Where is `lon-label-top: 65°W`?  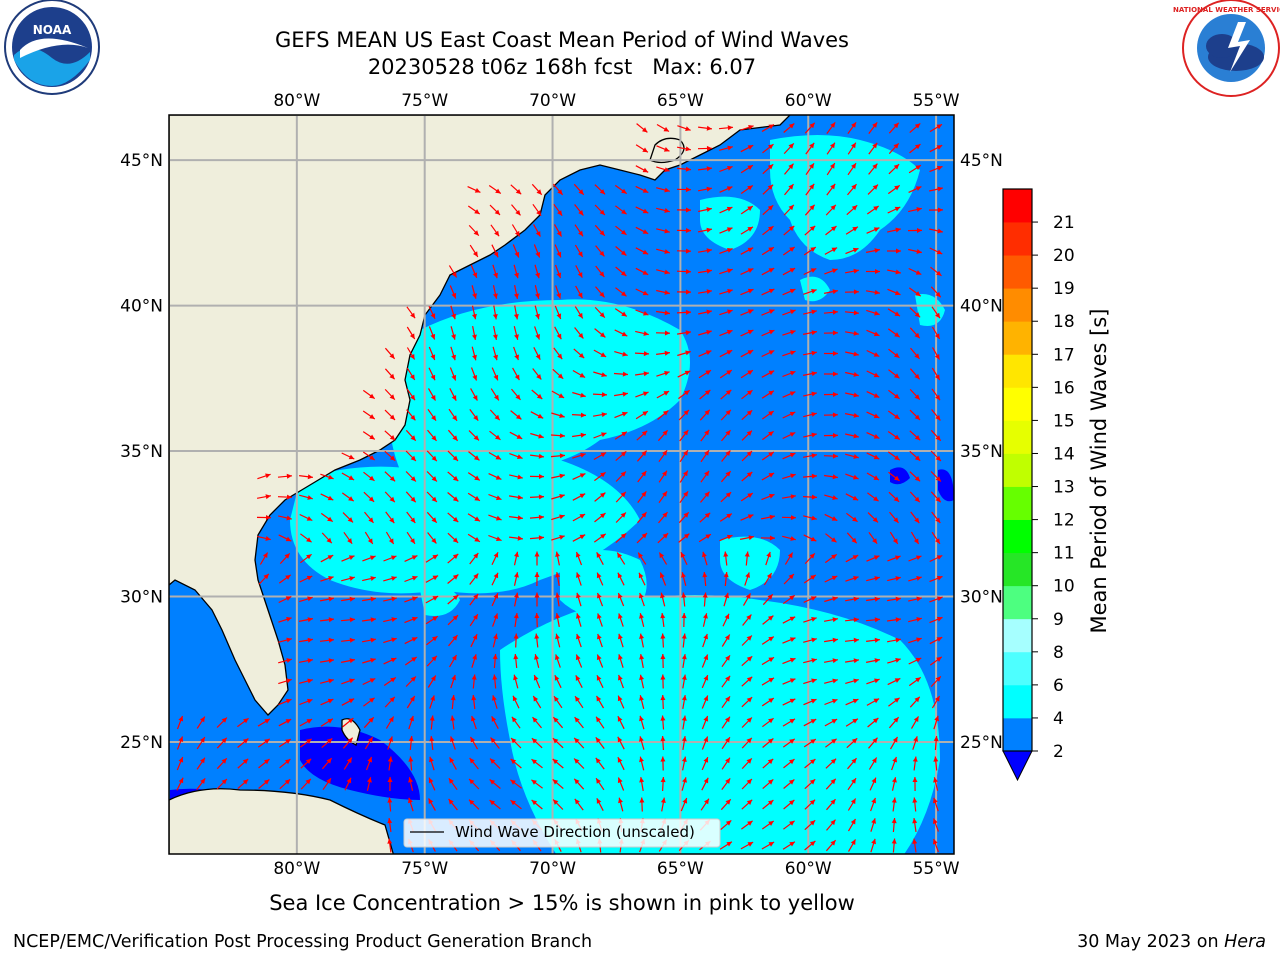
lon-label-top: 65°W is located at coordinates (680, 101).